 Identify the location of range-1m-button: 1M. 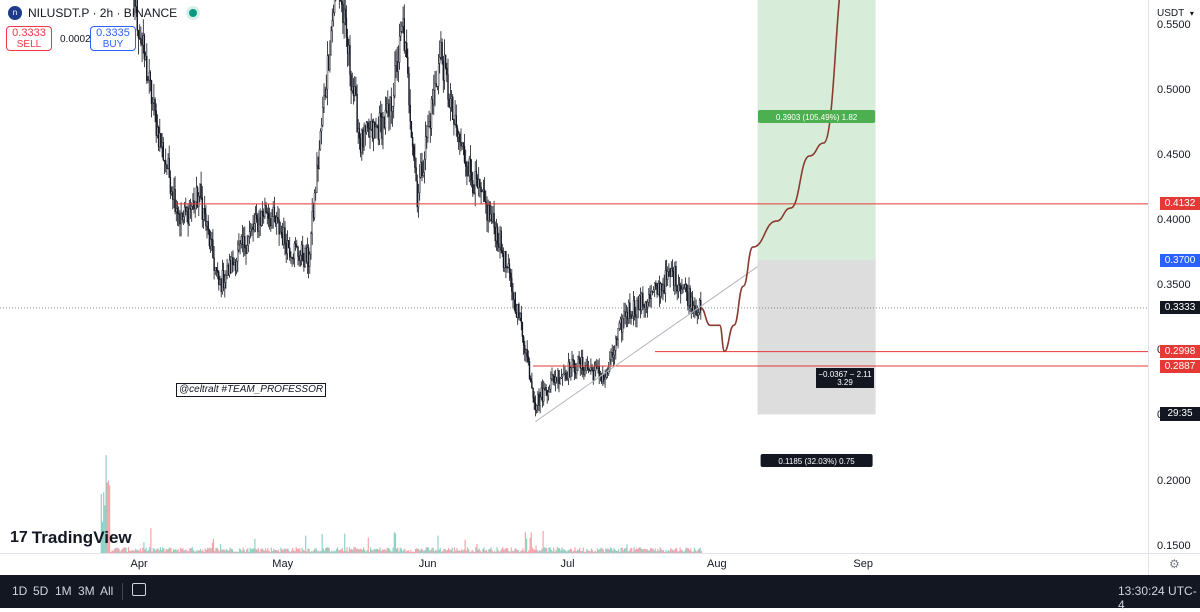
(63, 591).